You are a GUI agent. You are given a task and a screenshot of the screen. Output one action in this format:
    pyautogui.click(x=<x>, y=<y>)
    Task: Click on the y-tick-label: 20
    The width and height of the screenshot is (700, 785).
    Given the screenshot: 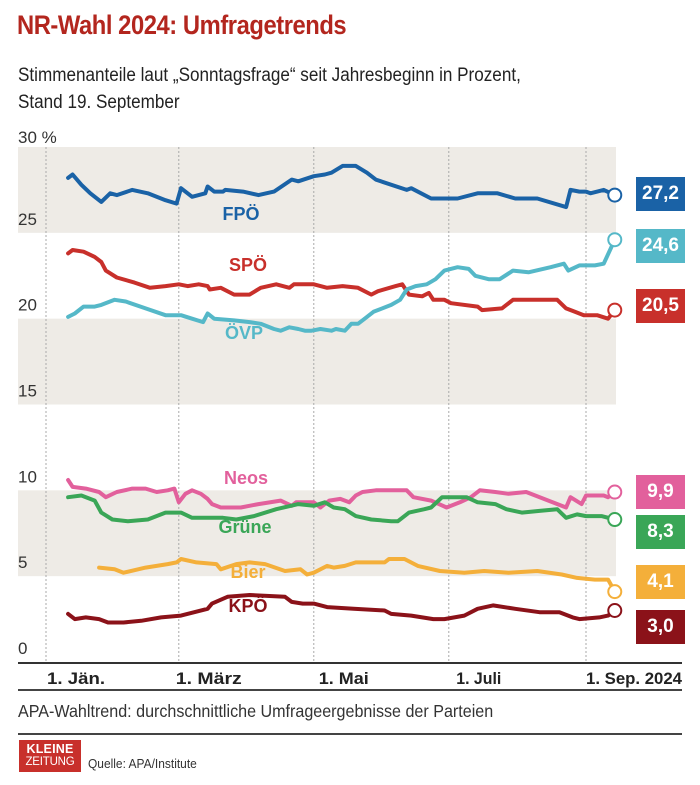 What is the action you would take?
    pyautogui.click(x=27, y=305)
    